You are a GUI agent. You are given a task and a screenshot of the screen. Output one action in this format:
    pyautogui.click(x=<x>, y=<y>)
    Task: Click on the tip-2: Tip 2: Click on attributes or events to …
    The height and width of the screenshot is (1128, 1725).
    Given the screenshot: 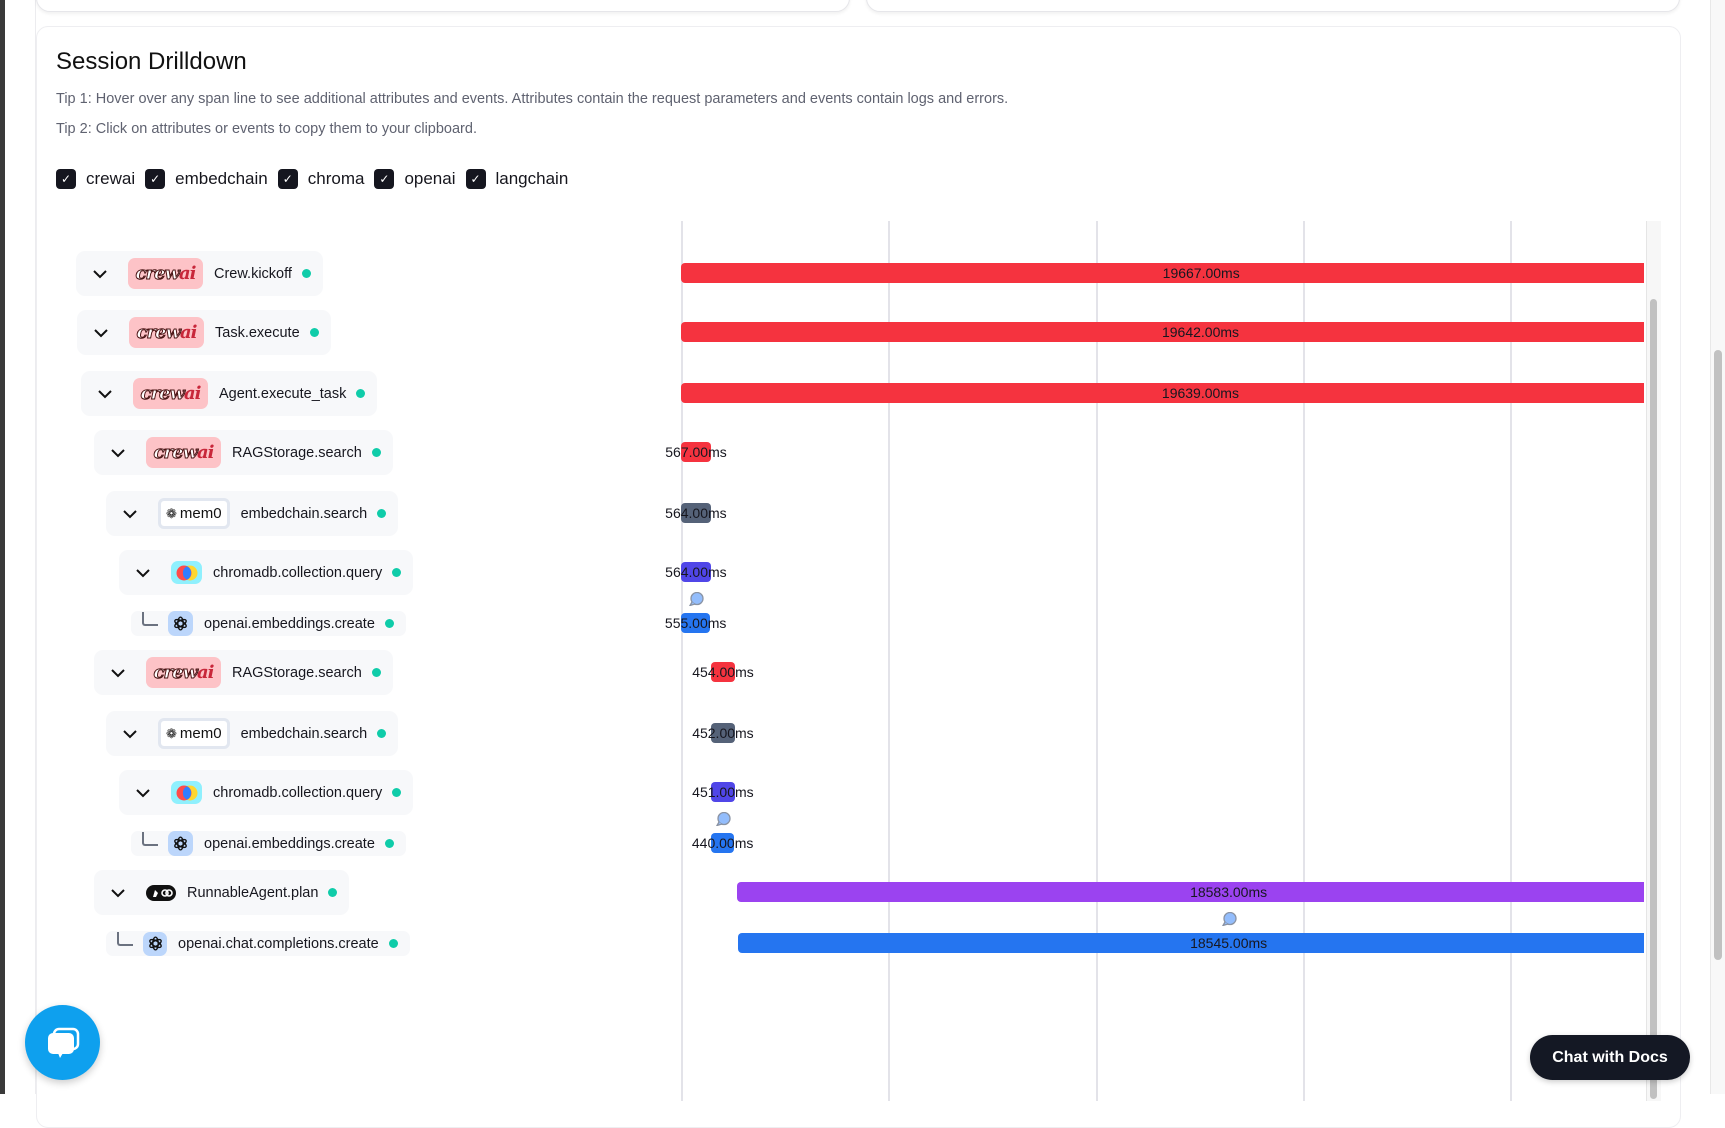 What is the action you would take?
    pyautogui.click(x=266, y=129)
    